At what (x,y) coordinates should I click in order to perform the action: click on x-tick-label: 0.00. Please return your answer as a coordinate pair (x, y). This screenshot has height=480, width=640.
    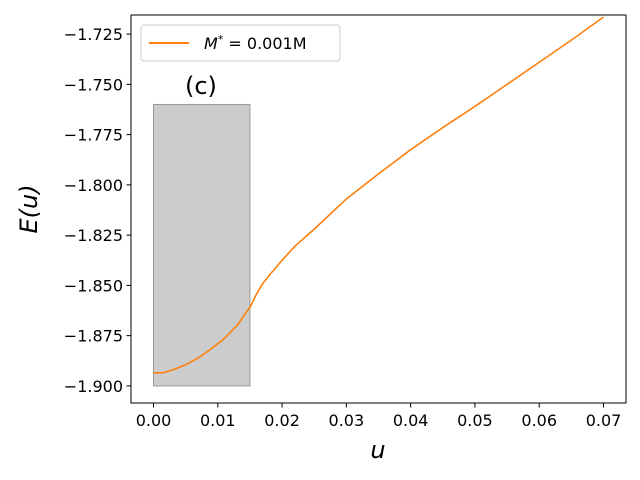
    Looking at the image, I should click on (154, 420).